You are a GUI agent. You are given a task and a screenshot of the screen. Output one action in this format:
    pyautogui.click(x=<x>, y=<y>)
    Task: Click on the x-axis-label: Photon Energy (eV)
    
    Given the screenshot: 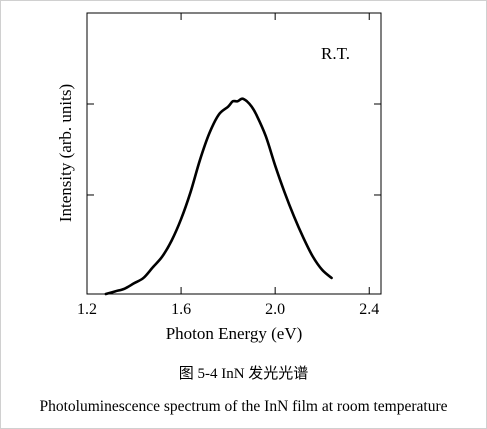 What is the action you would take?
    pyautogui.click(x=234, y=333)
    